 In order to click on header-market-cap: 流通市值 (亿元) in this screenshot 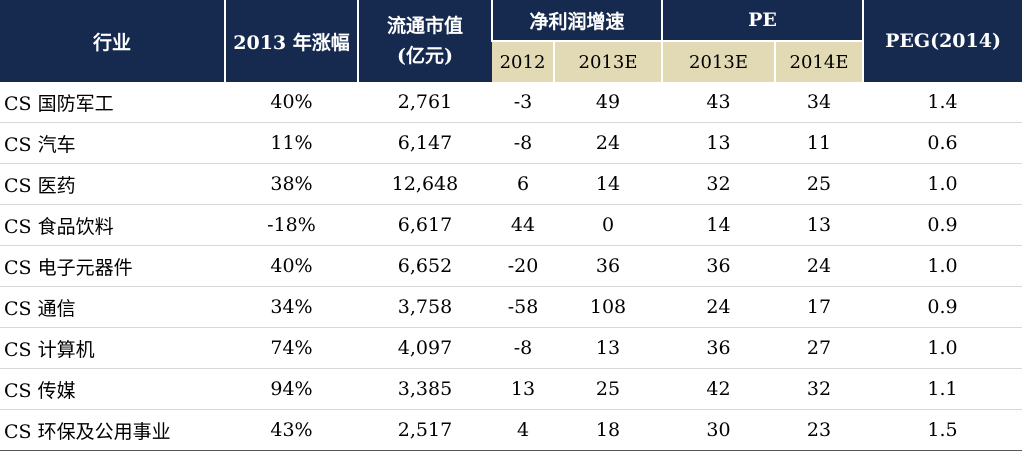, I will do `click(424, 41)`.